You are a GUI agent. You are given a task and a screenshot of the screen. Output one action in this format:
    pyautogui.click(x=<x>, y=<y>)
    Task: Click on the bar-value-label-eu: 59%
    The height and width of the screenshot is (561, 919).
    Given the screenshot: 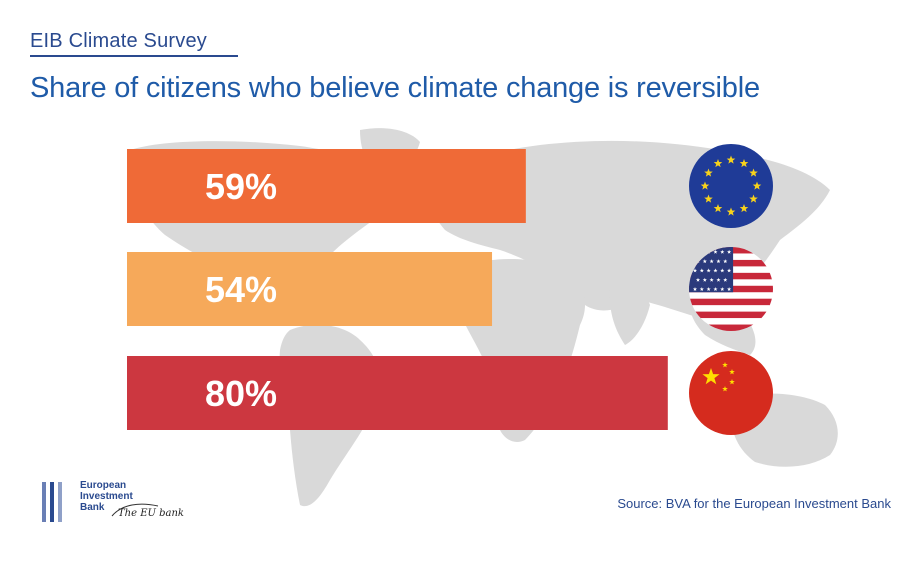 What is the action you would take?
    pyautogui.click(x=241, y=186)
    